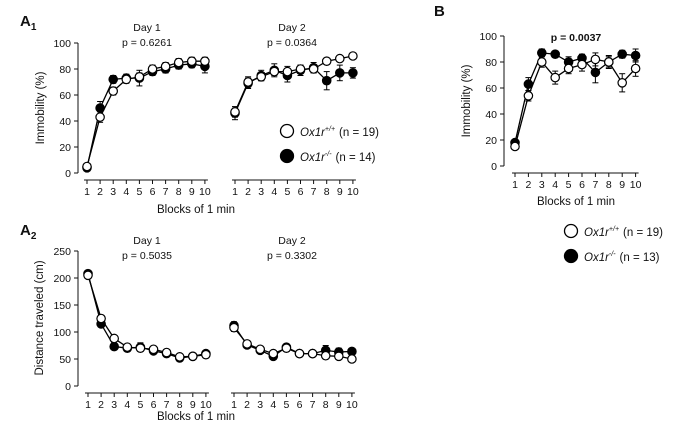  Describe the element at coordinates (352, 405) in the screenshot. I see `a2-x-tick-label: 10` at that location.